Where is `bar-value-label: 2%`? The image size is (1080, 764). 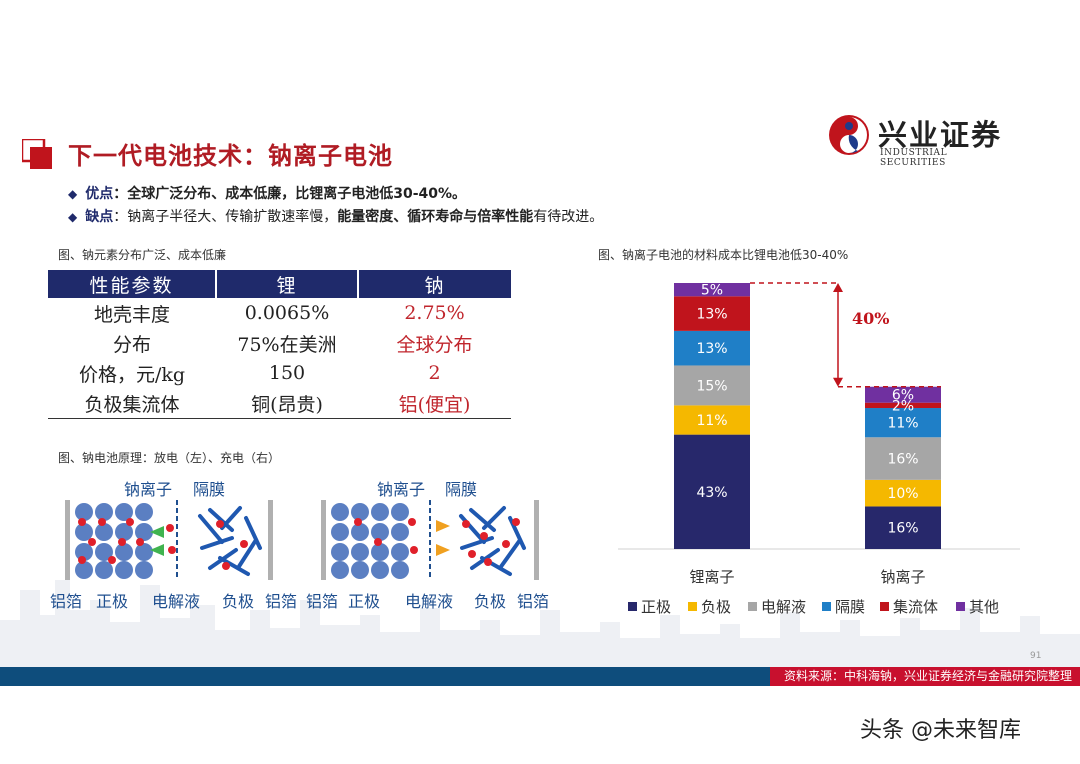
bar-value-label: 2% is located at coordinates (903, 406).